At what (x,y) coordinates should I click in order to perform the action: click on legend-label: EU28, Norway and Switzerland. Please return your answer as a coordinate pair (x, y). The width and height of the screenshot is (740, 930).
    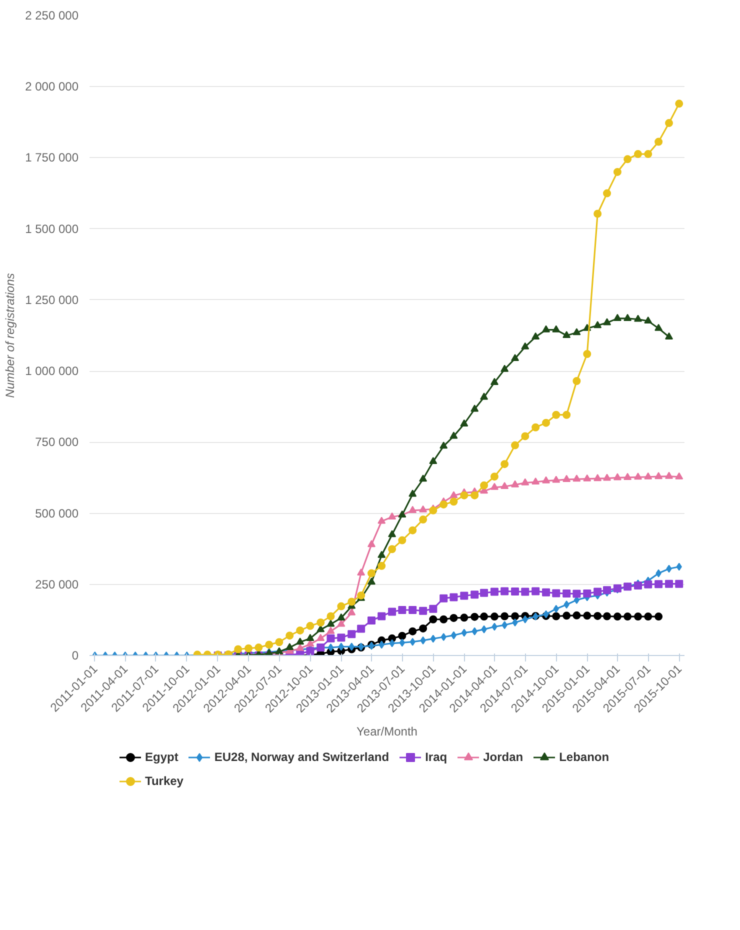
    Looking at the image, I should click on (302, 757).